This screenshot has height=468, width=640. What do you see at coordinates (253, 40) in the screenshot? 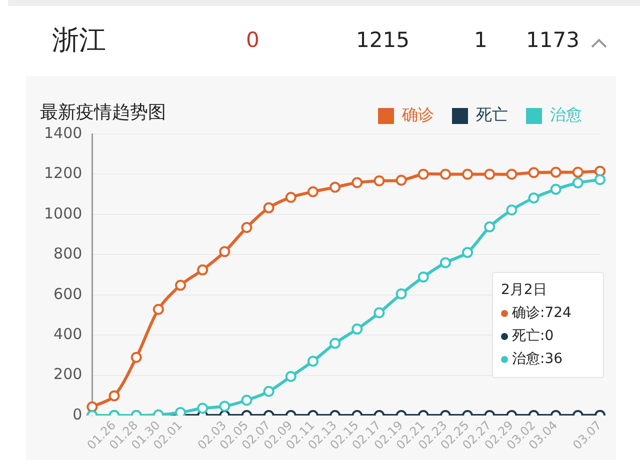
I see `text: 0` at bounding box center [253, 40].